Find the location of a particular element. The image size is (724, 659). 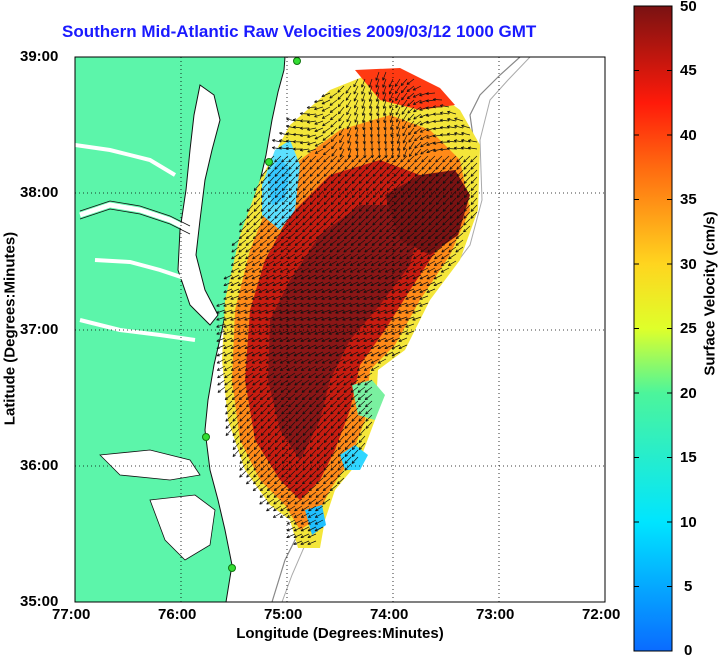

xtick-label: 73:00 is located at coordinates (495, 614).